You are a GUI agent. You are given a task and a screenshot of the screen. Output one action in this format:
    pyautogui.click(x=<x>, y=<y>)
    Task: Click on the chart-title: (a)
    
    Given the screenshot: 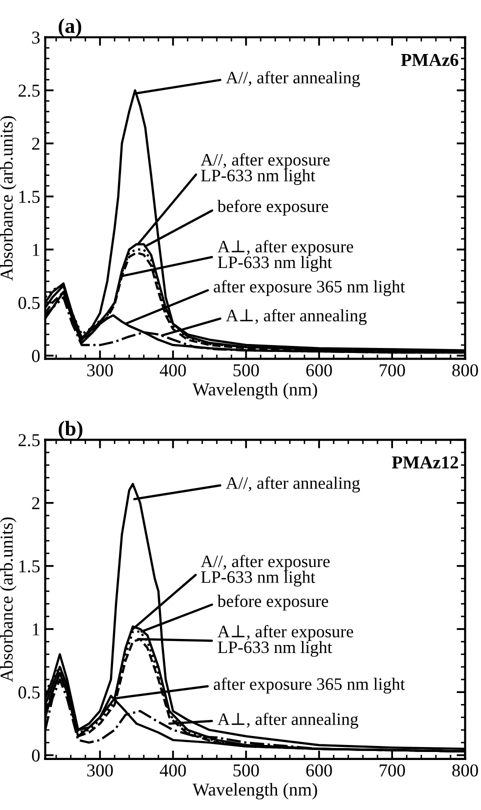 What is the action you would take?
    pyautogui.click(x=70, y=28)
    